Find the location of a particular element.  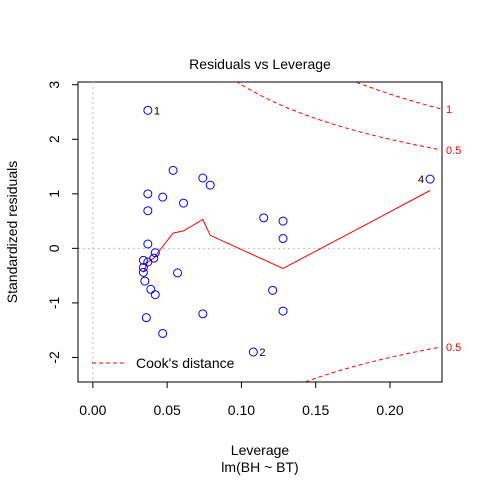

y-axis: -2 -1 0 1 2 3 is located at coordinates (62, 222).